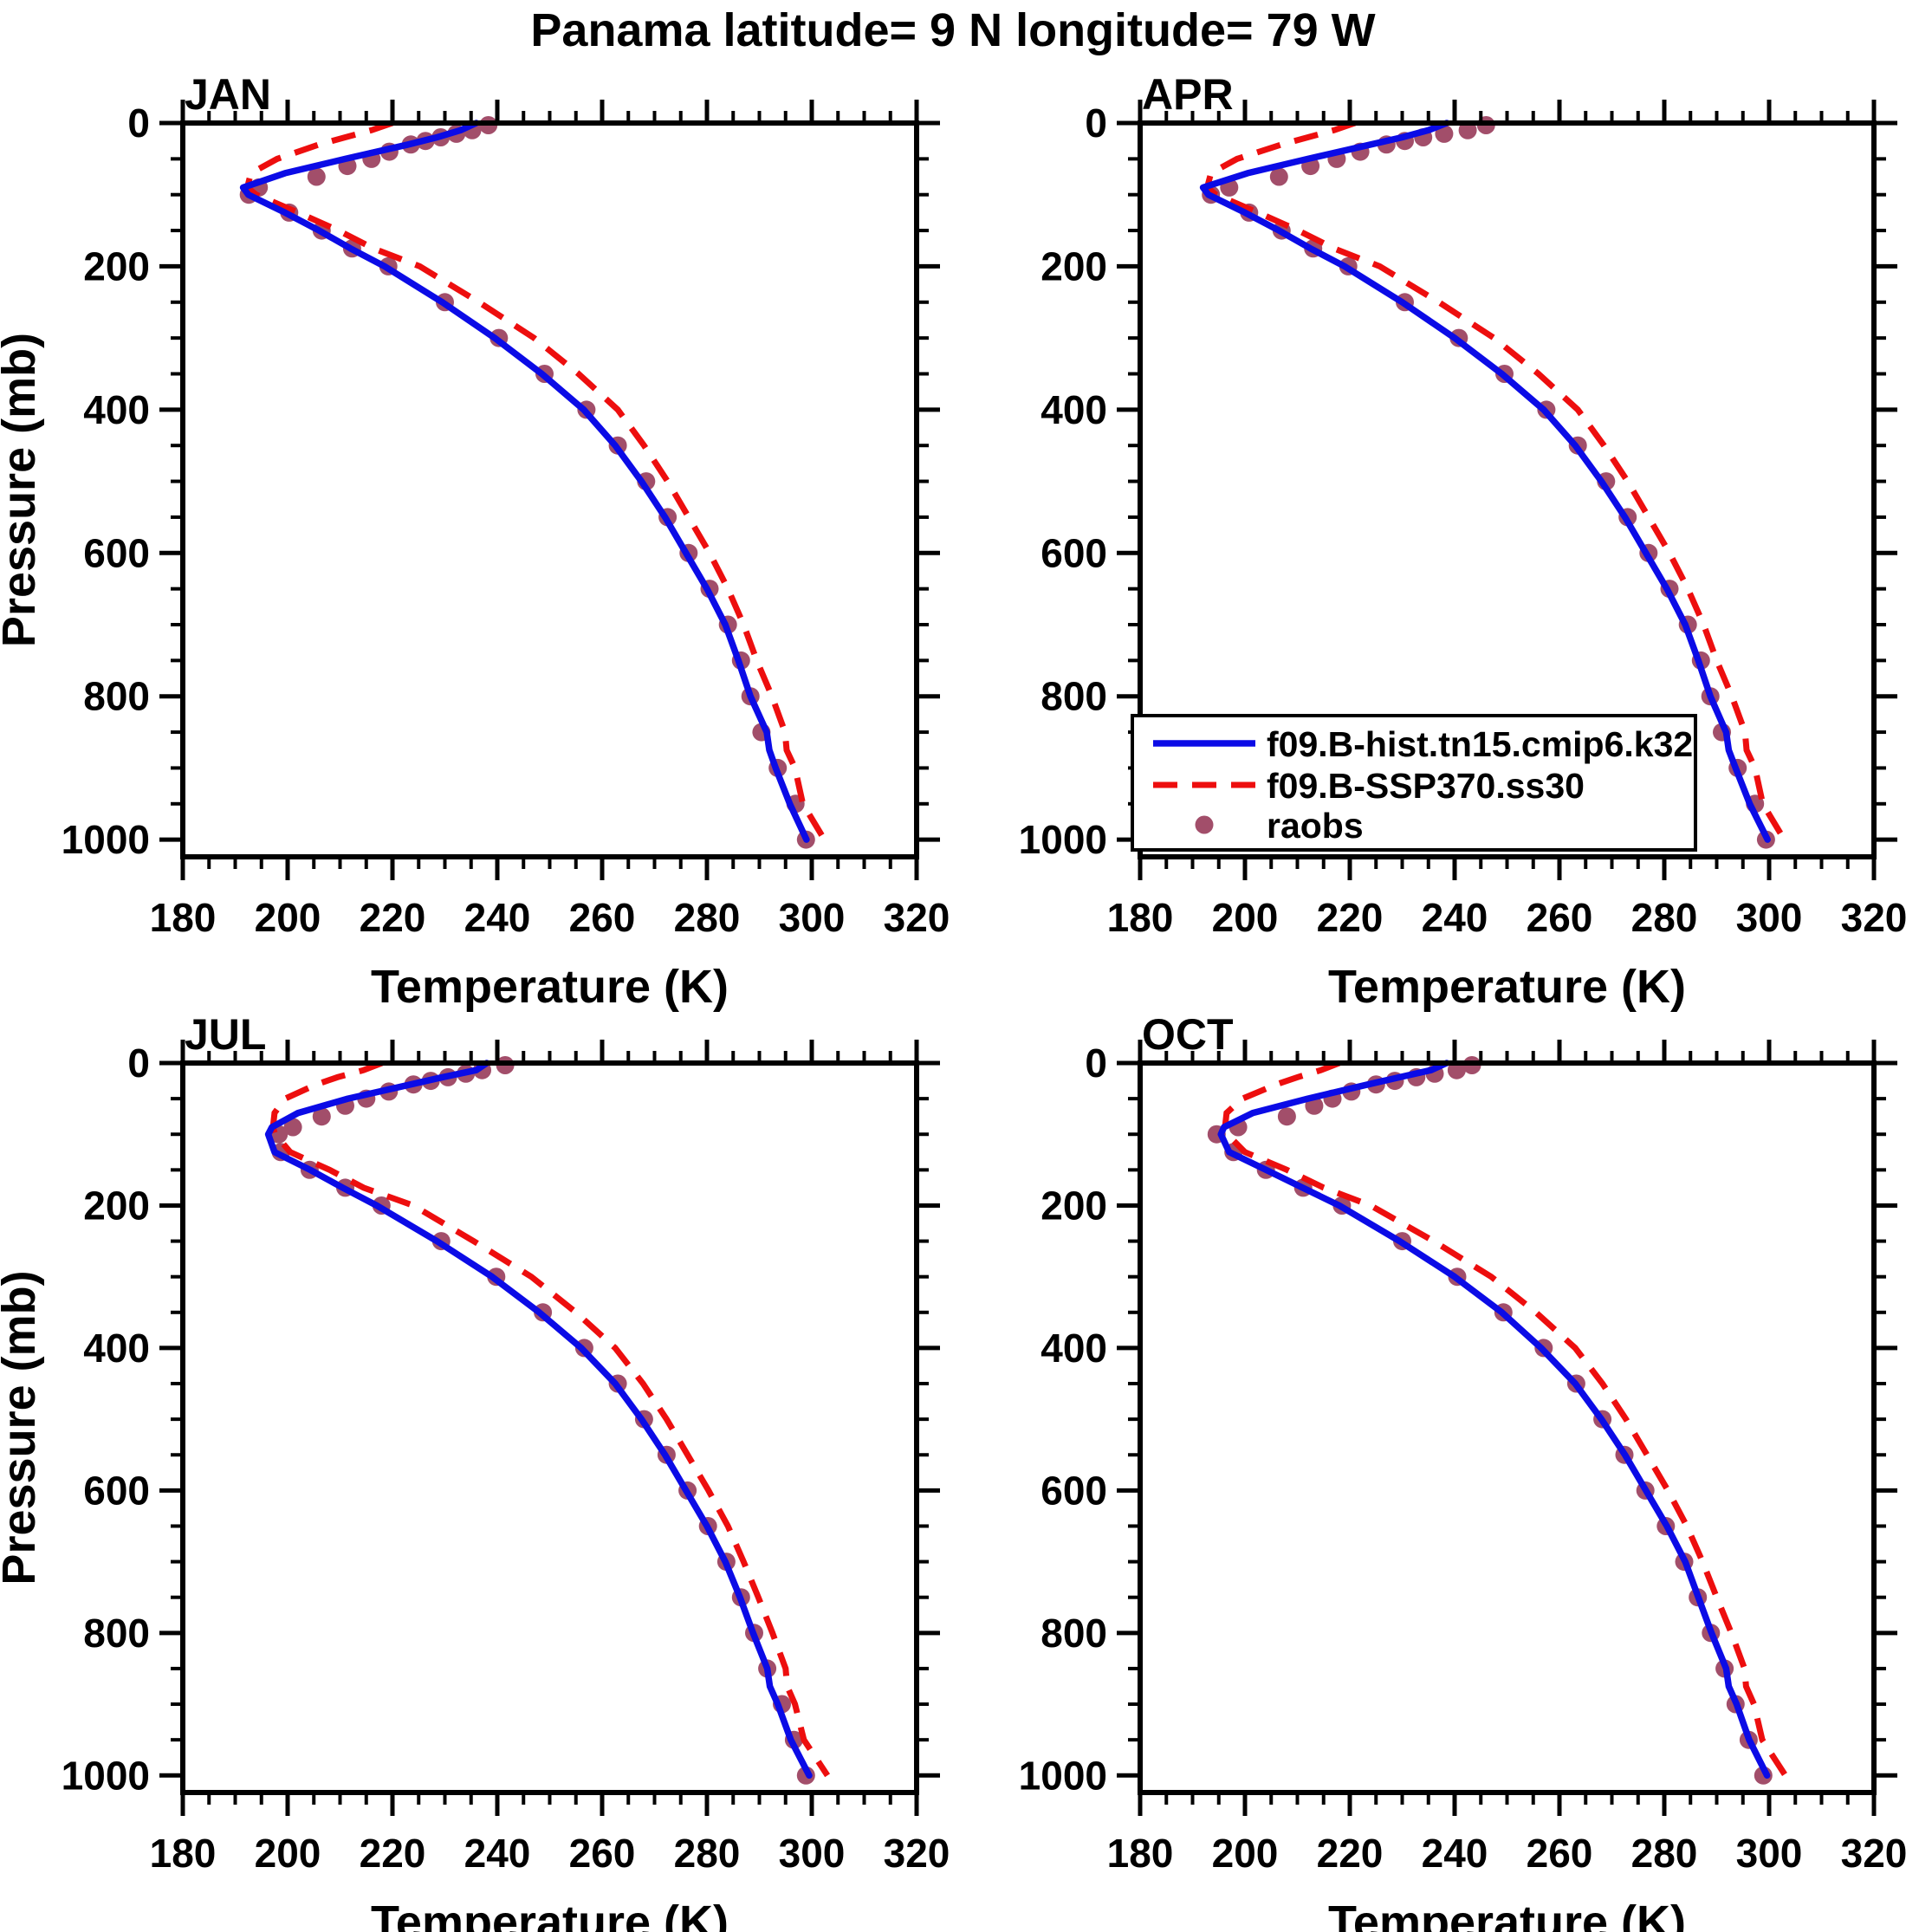 The image size is (1906, 1932). I want to click on legend-entry-label: f09.B-hist.tn15.cmip6.k32, so click(1480, 744).